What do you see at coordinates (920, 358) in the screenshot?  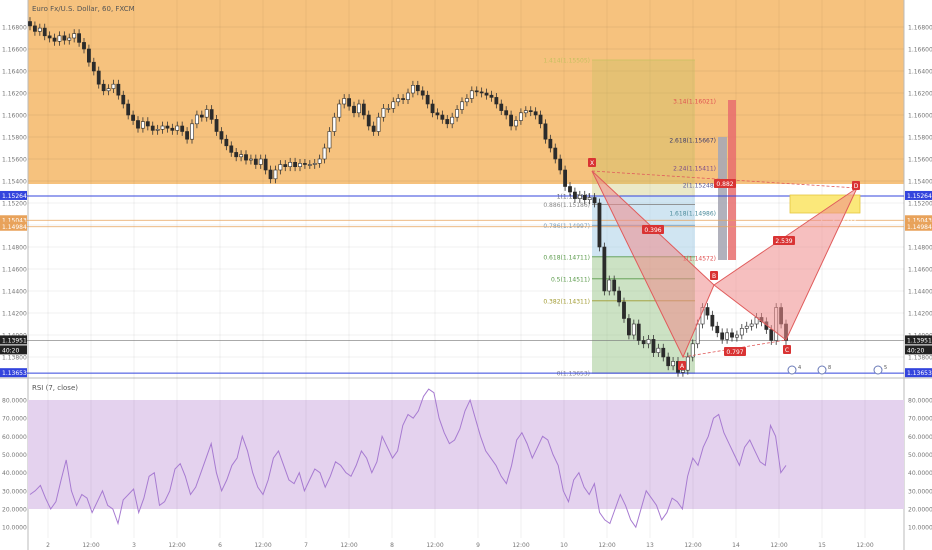 I see `price-tick-label: 1.13800` at bounding box center [920, 358].